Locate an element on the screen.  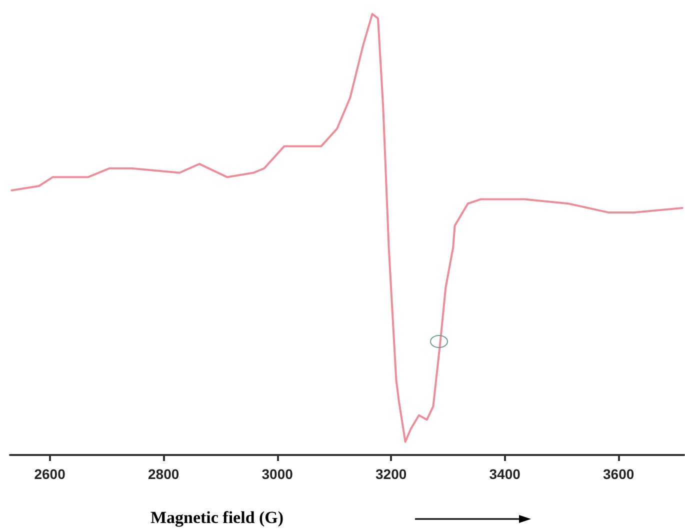
x-tick-label: 3400 is located at coordinates (505, 474).